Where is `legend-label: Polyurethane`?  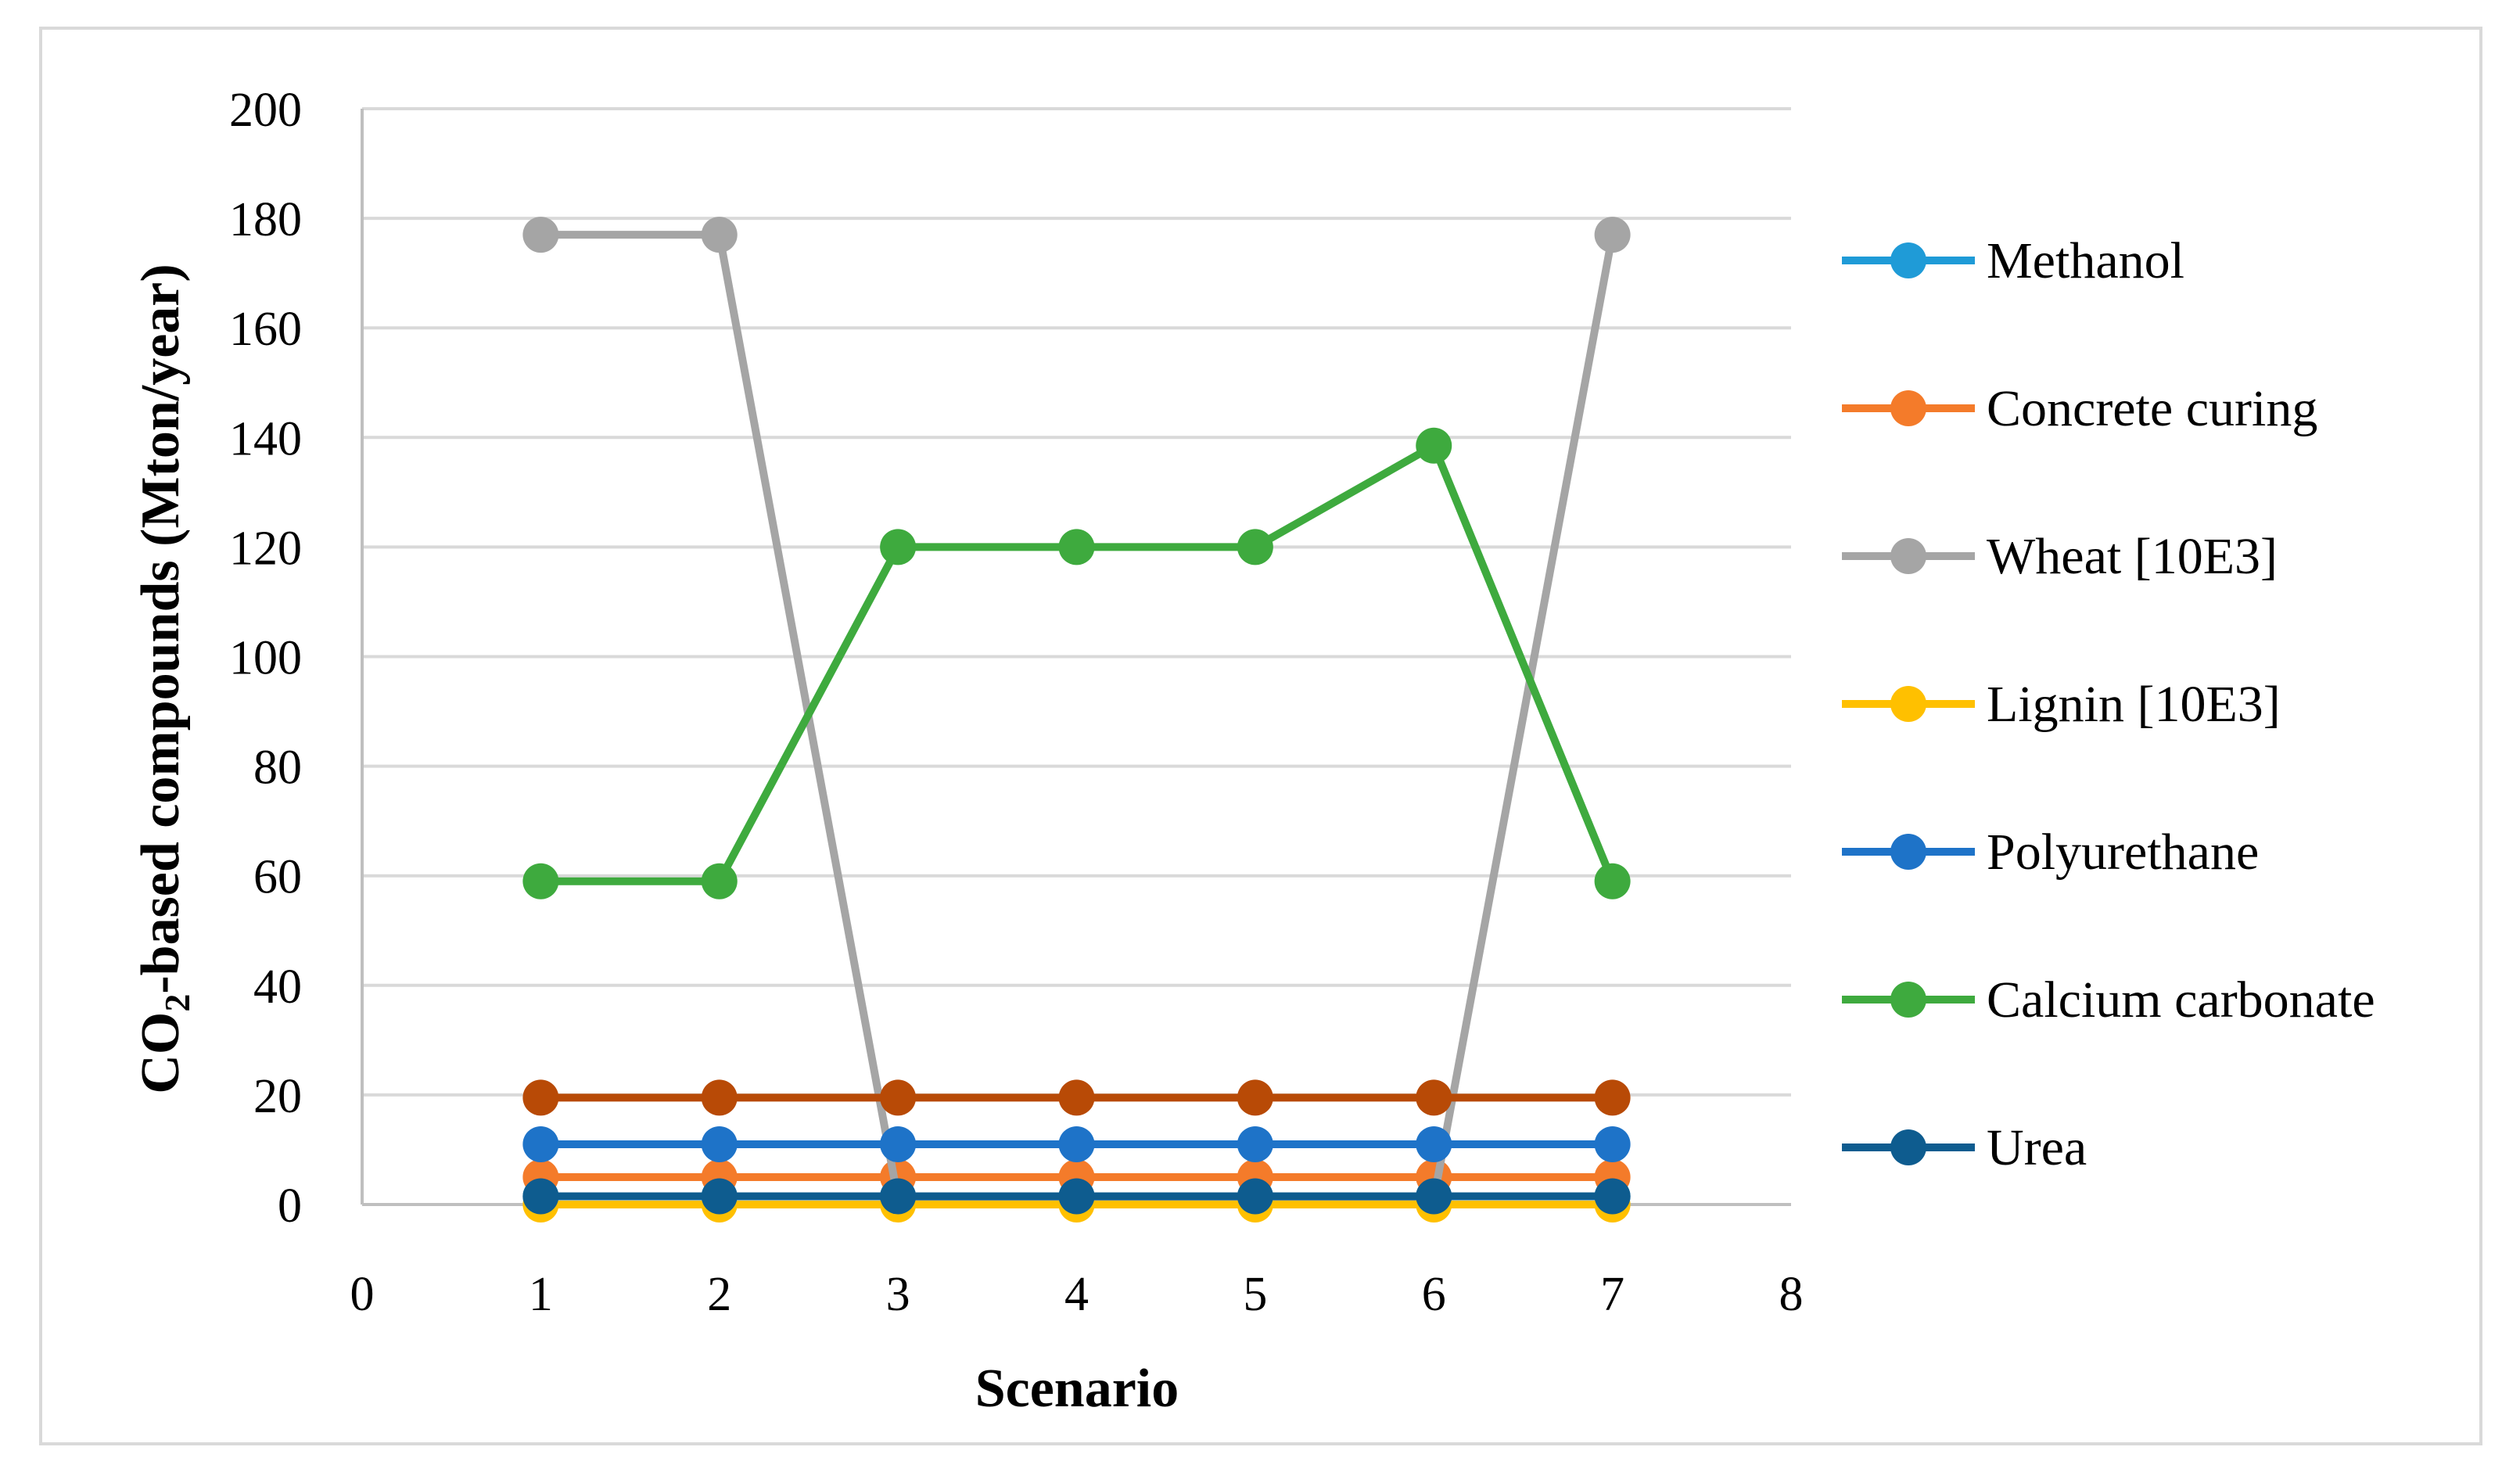 legend-label: Polyurethane is located at coordinates (2123, 852).